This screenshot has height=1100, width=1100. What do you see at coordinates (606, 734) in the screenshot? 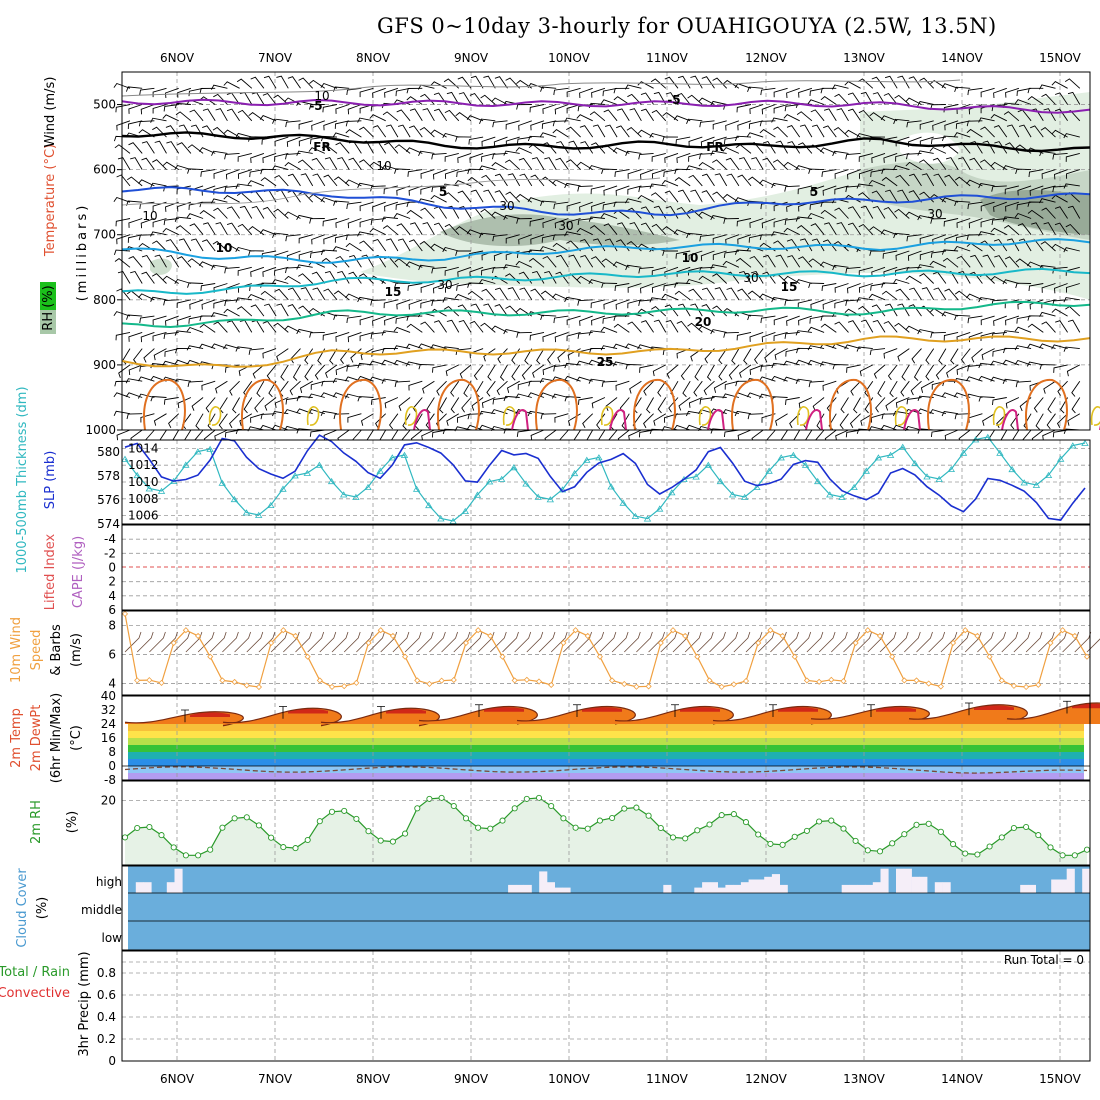
I see `temp-band` at bounding box center [606, 734].